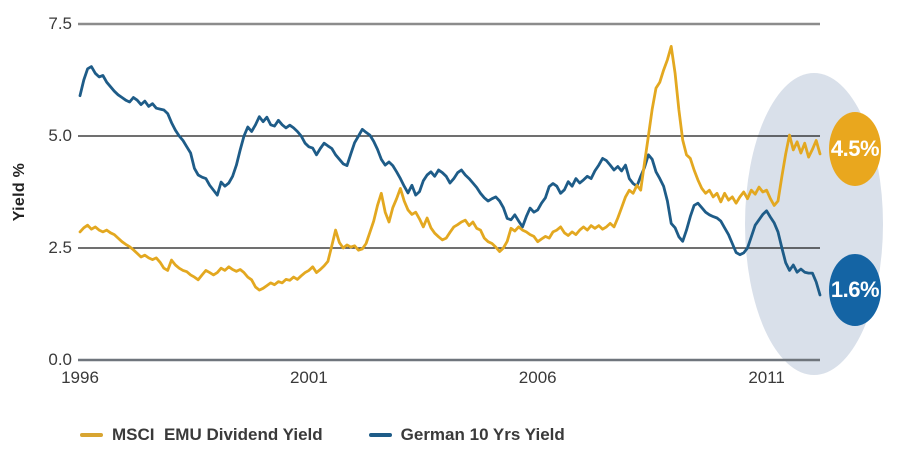 Image resolution: width=900 pixels, height=454 pixels. I want to click on dividend-yield-value: 4.5%, so click(855, 148).